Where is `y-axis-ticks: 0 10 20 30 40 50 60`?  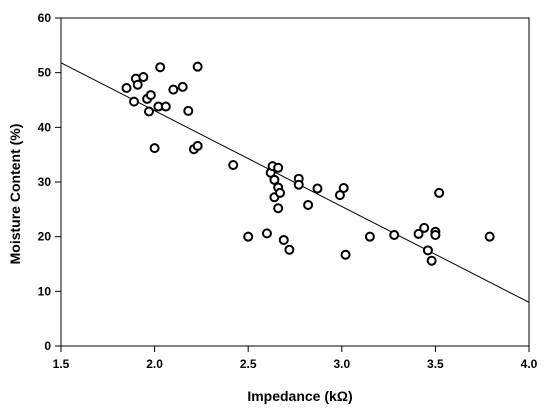
y-axis-ticks: 0 10 20 30 40 50 60 is located at coordinates (49, 182).